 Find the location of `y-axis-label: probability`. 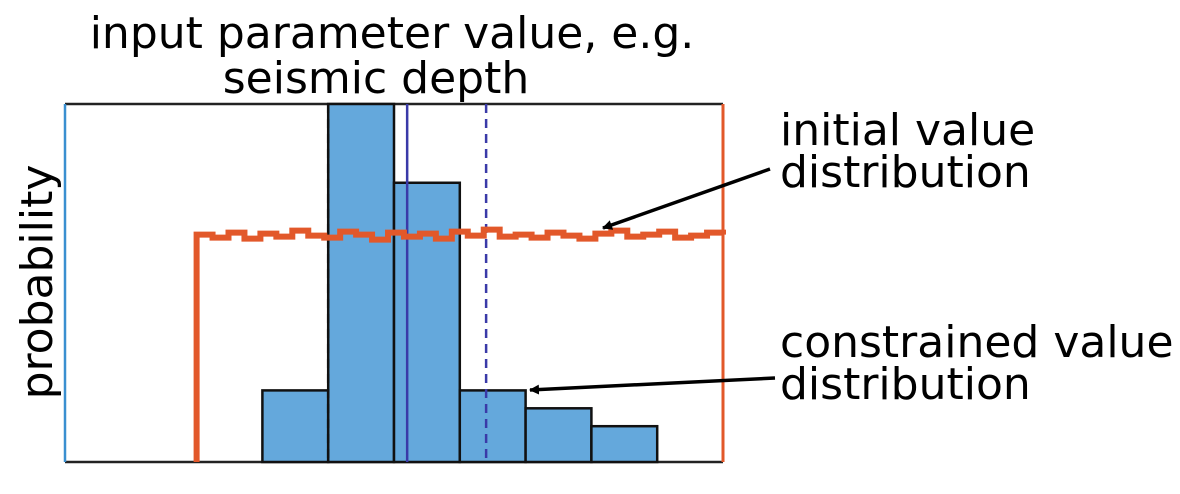

y-axis-label: probability is located at coordinates (37, 282).